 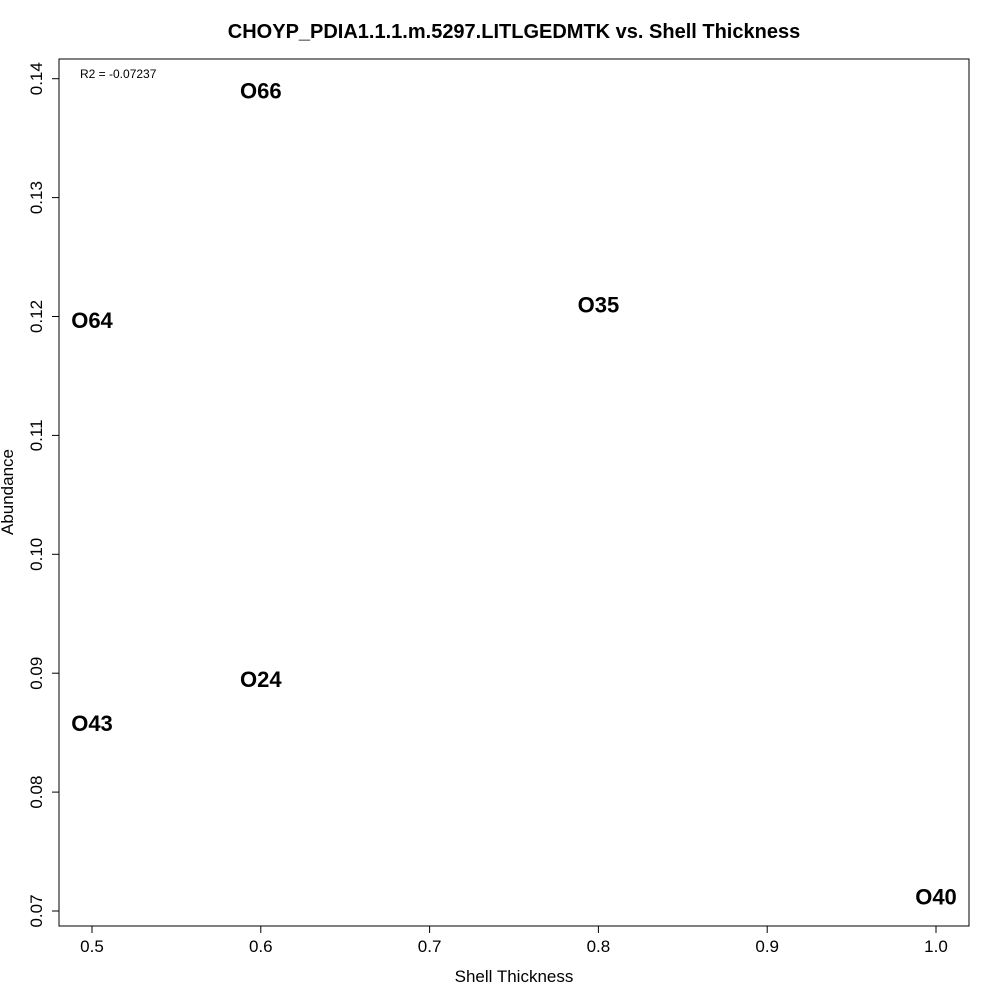 What do you see at coordinates (36, 316) in the screenshot?
I see `y-tick-label: 0.12` at bounding box center [36, 316].